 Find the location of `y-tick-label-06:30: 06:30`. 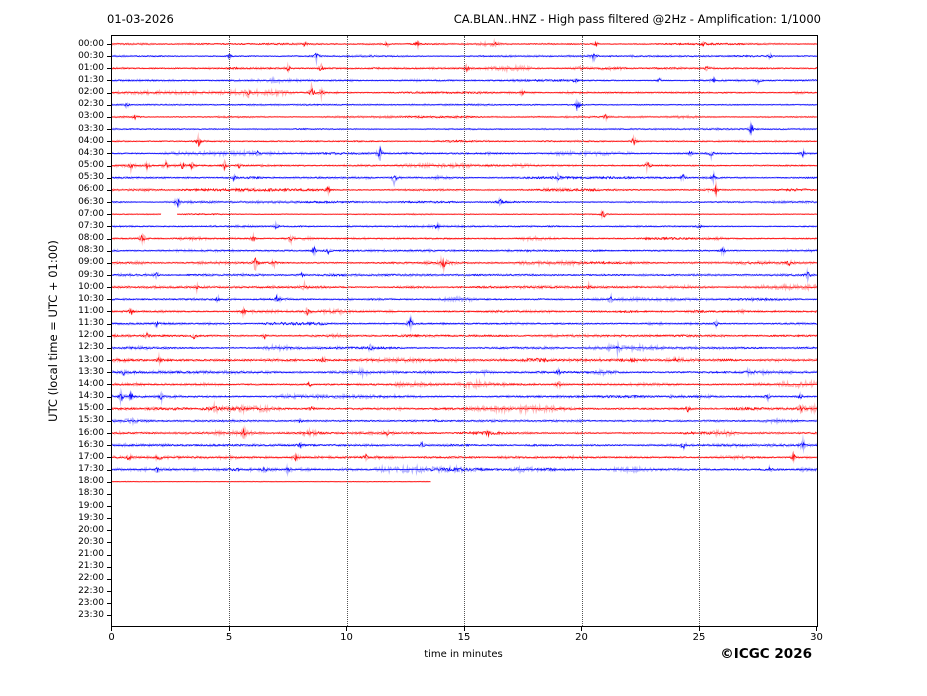

y-tick-label-06:30: 06:30 is located at coordinates (91, 201).